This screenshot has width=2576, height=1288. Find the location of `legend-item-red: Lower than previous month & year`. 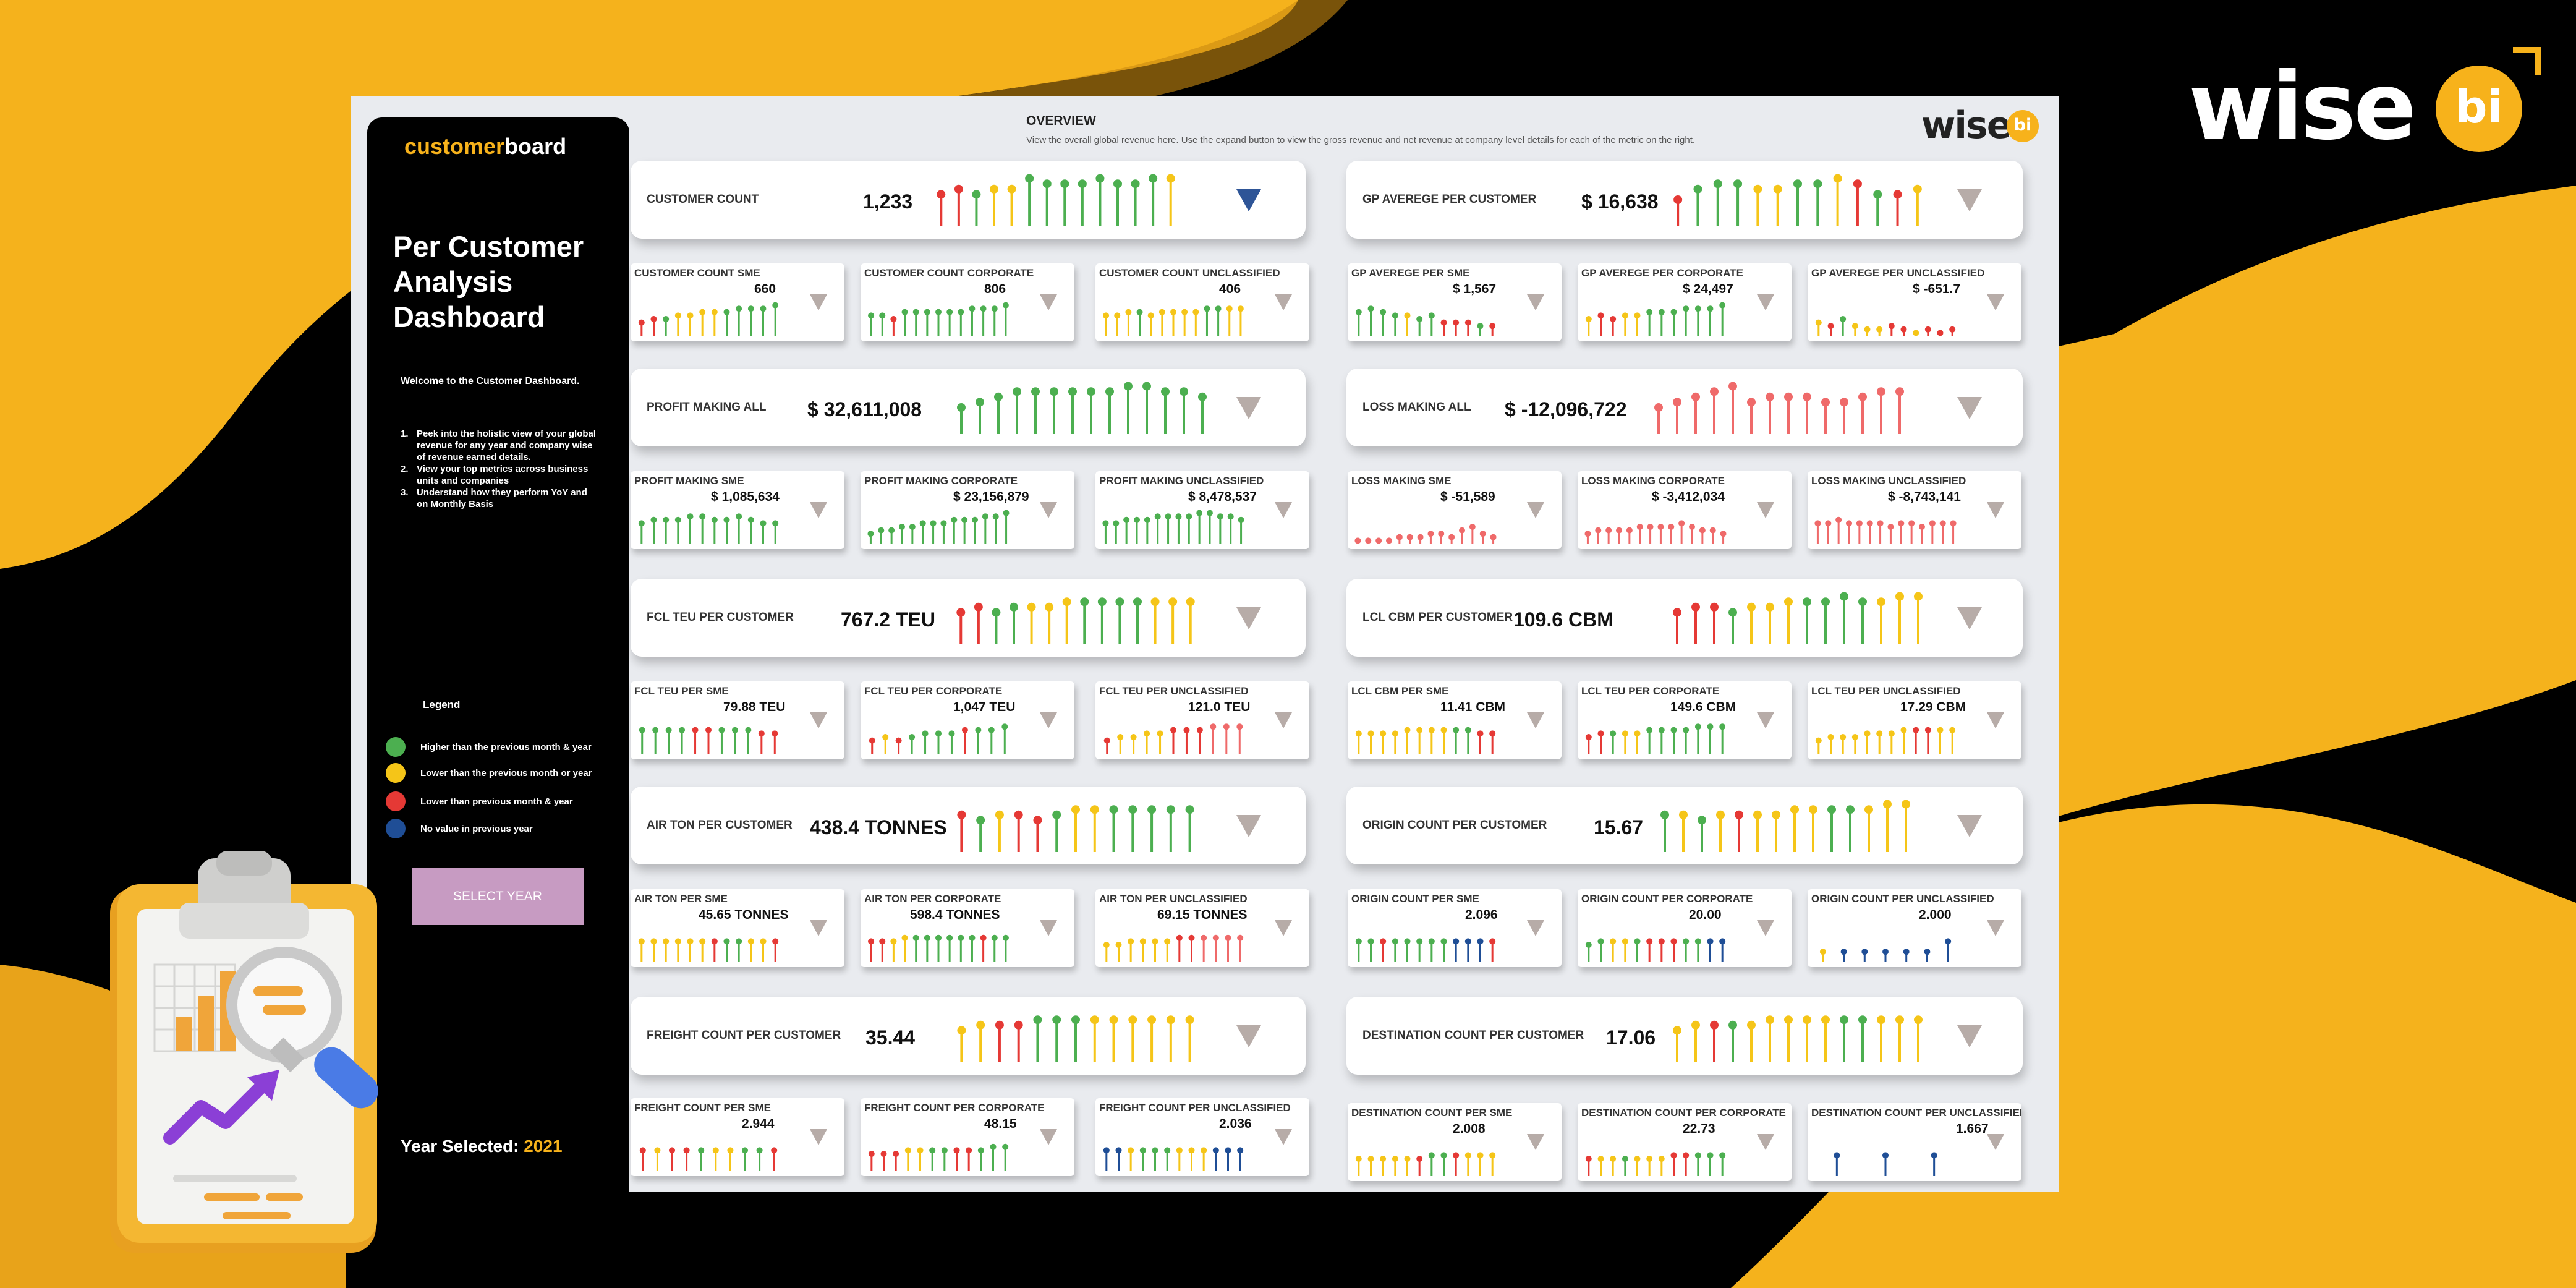

legend-item-red: Lower than previous month & year is located at coordinates (479, 801).